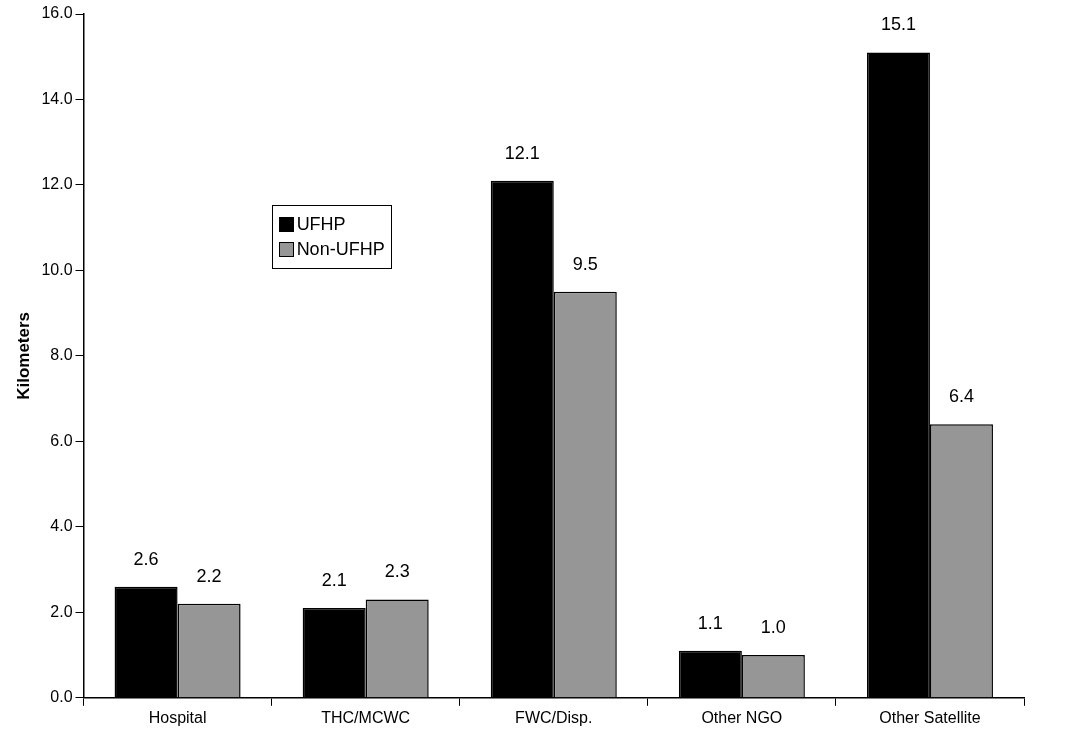  What do you see at coordinates (334, 580) in the screenshot?
I see `data-label: 2.1` at bounding box center [334, 580].